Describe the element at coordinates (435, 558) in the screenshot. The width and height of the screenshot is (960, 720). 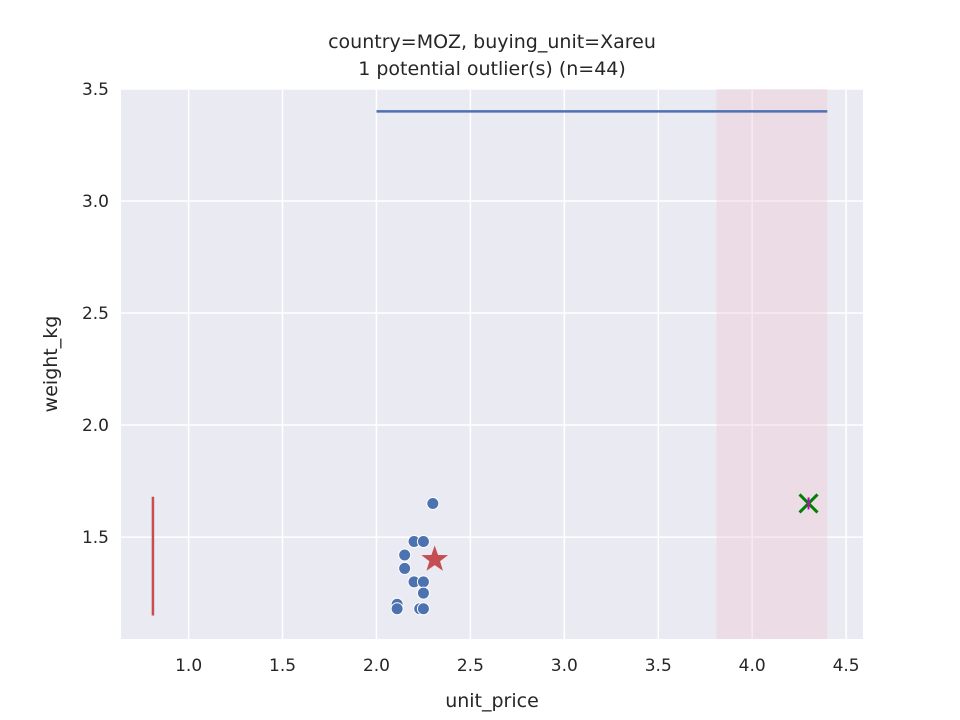
I see `center-star-marker` at that location.